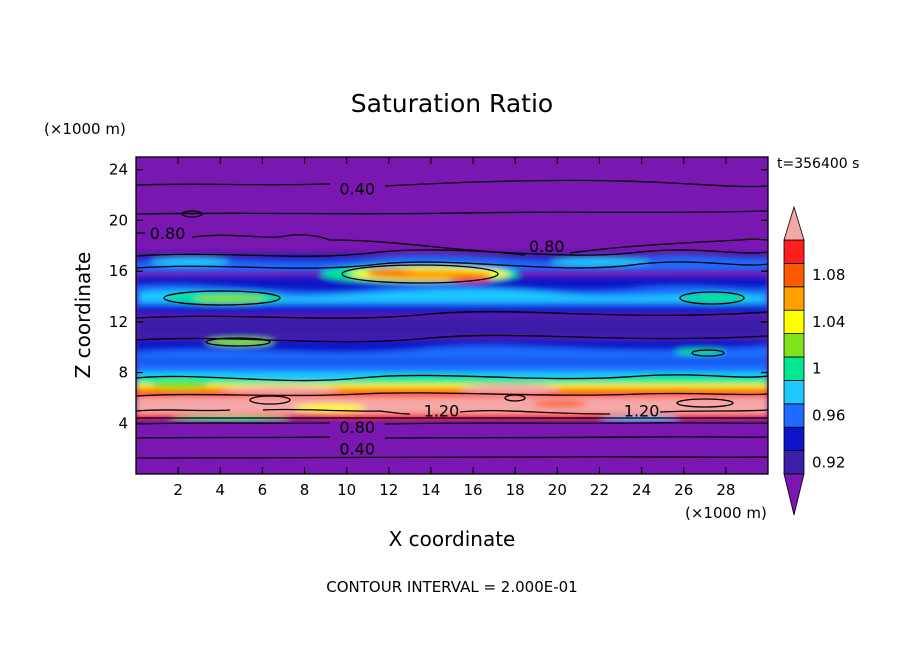 The image size is (904, 654). I want to click on x-tick-label: 20, so click(557, 490).